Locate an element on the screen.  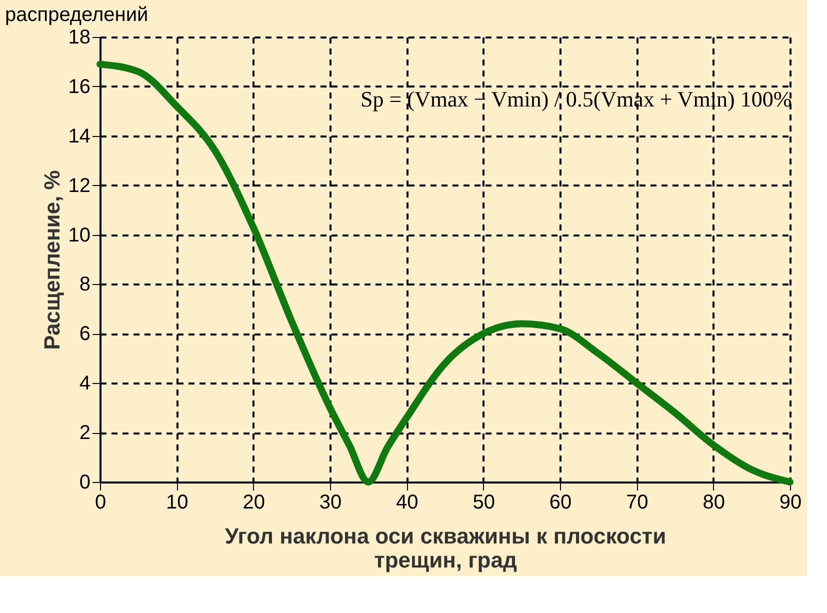
x-axis-title: Угол наклона оси скважины к плоскости трещин, град is located at coordinates (445, 548).